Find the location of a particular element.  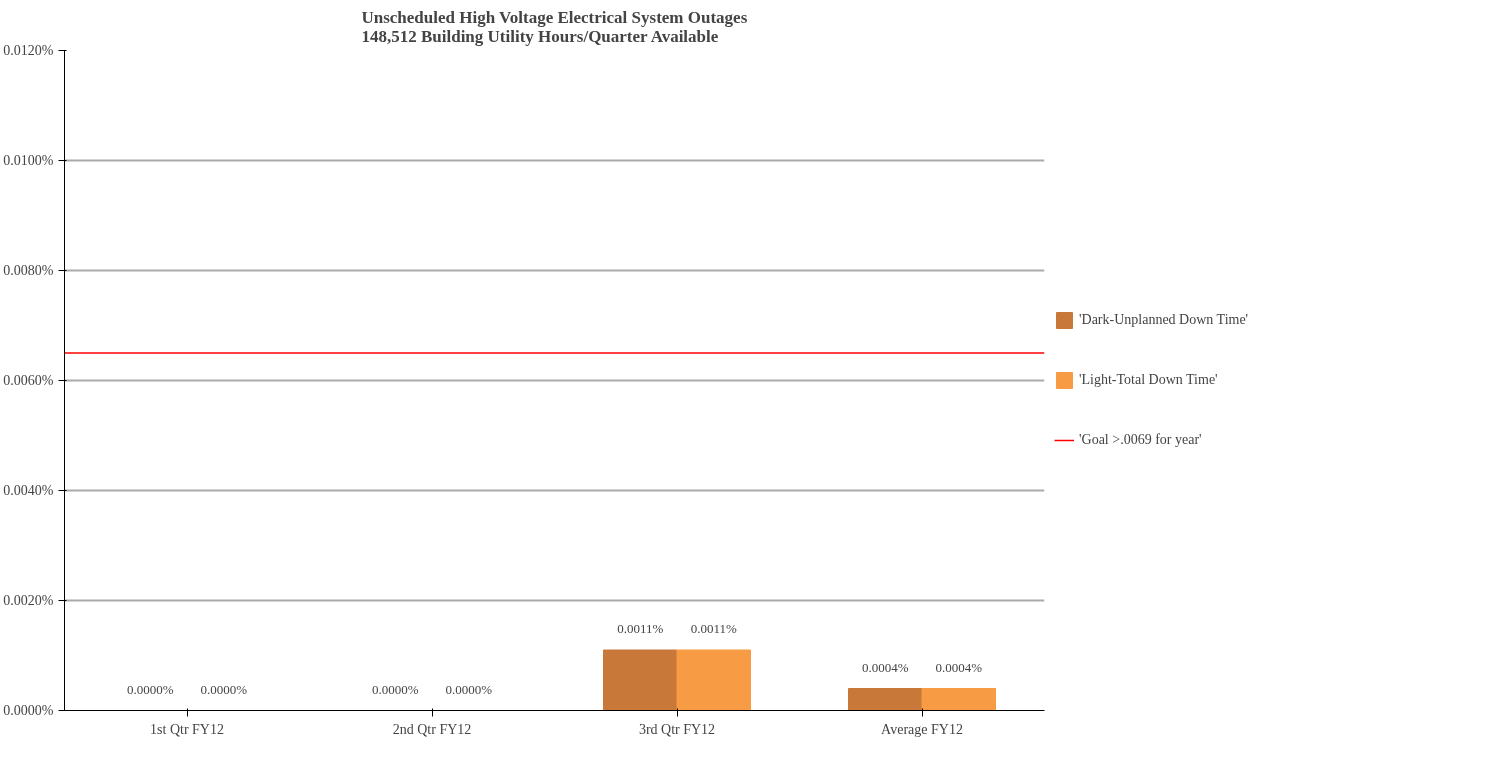

legend-label: 'Goal >.0069 for year' is located at coordinates (1140, 440).